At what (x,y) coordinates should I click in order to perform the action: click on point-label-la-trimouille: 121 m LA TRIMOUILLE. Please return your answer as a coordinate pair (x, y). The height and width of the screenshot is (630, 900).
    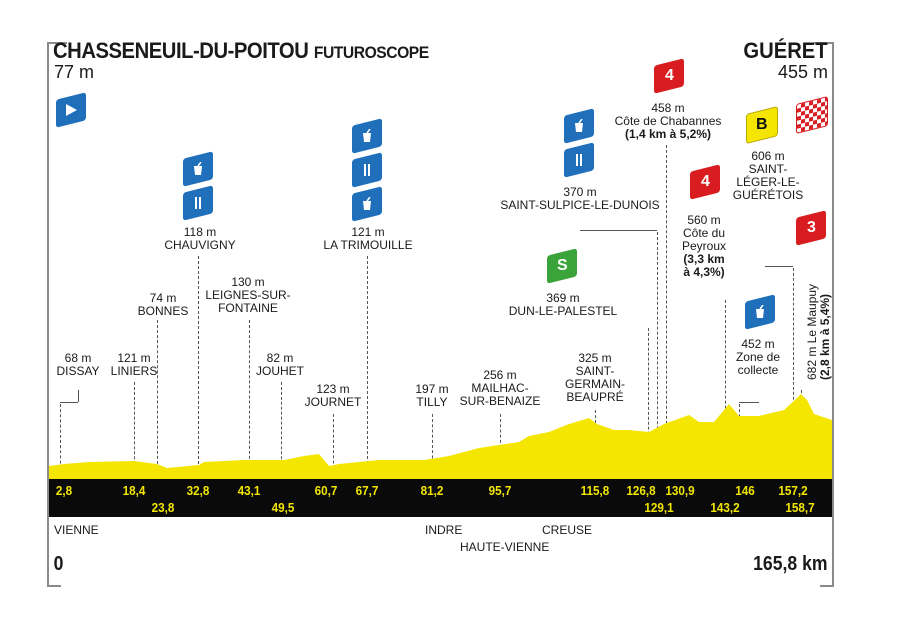
    Looking at the image, I should click on (368, 238).